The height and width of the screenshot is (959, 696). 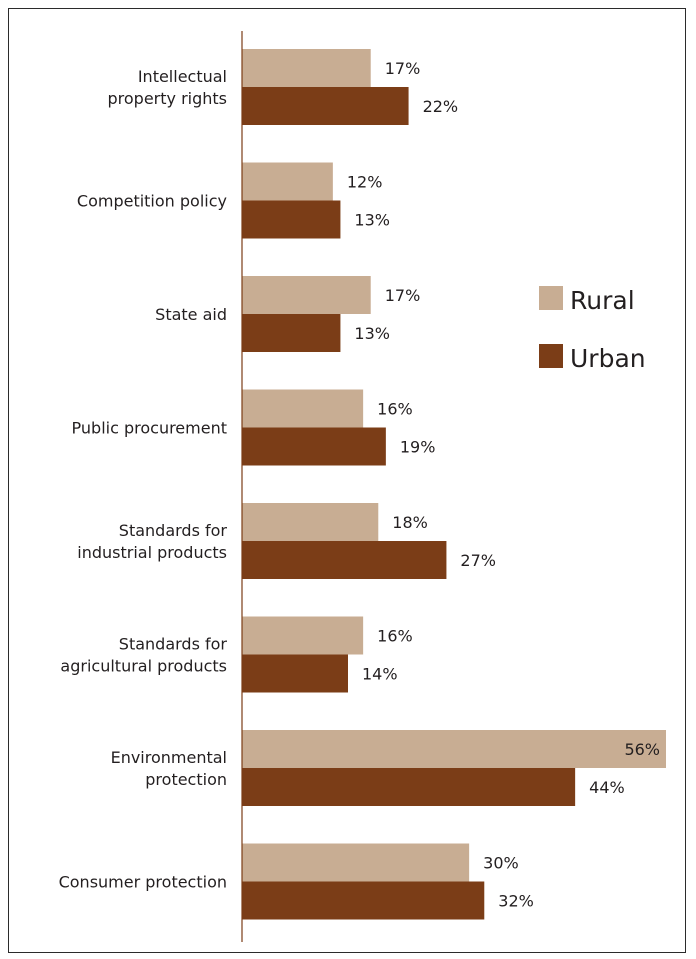 What do you see at coordinates (325, 106) in the screenshot?
I see `bar-urban-intellectual-property-rights` at bounding box center [325, 106].